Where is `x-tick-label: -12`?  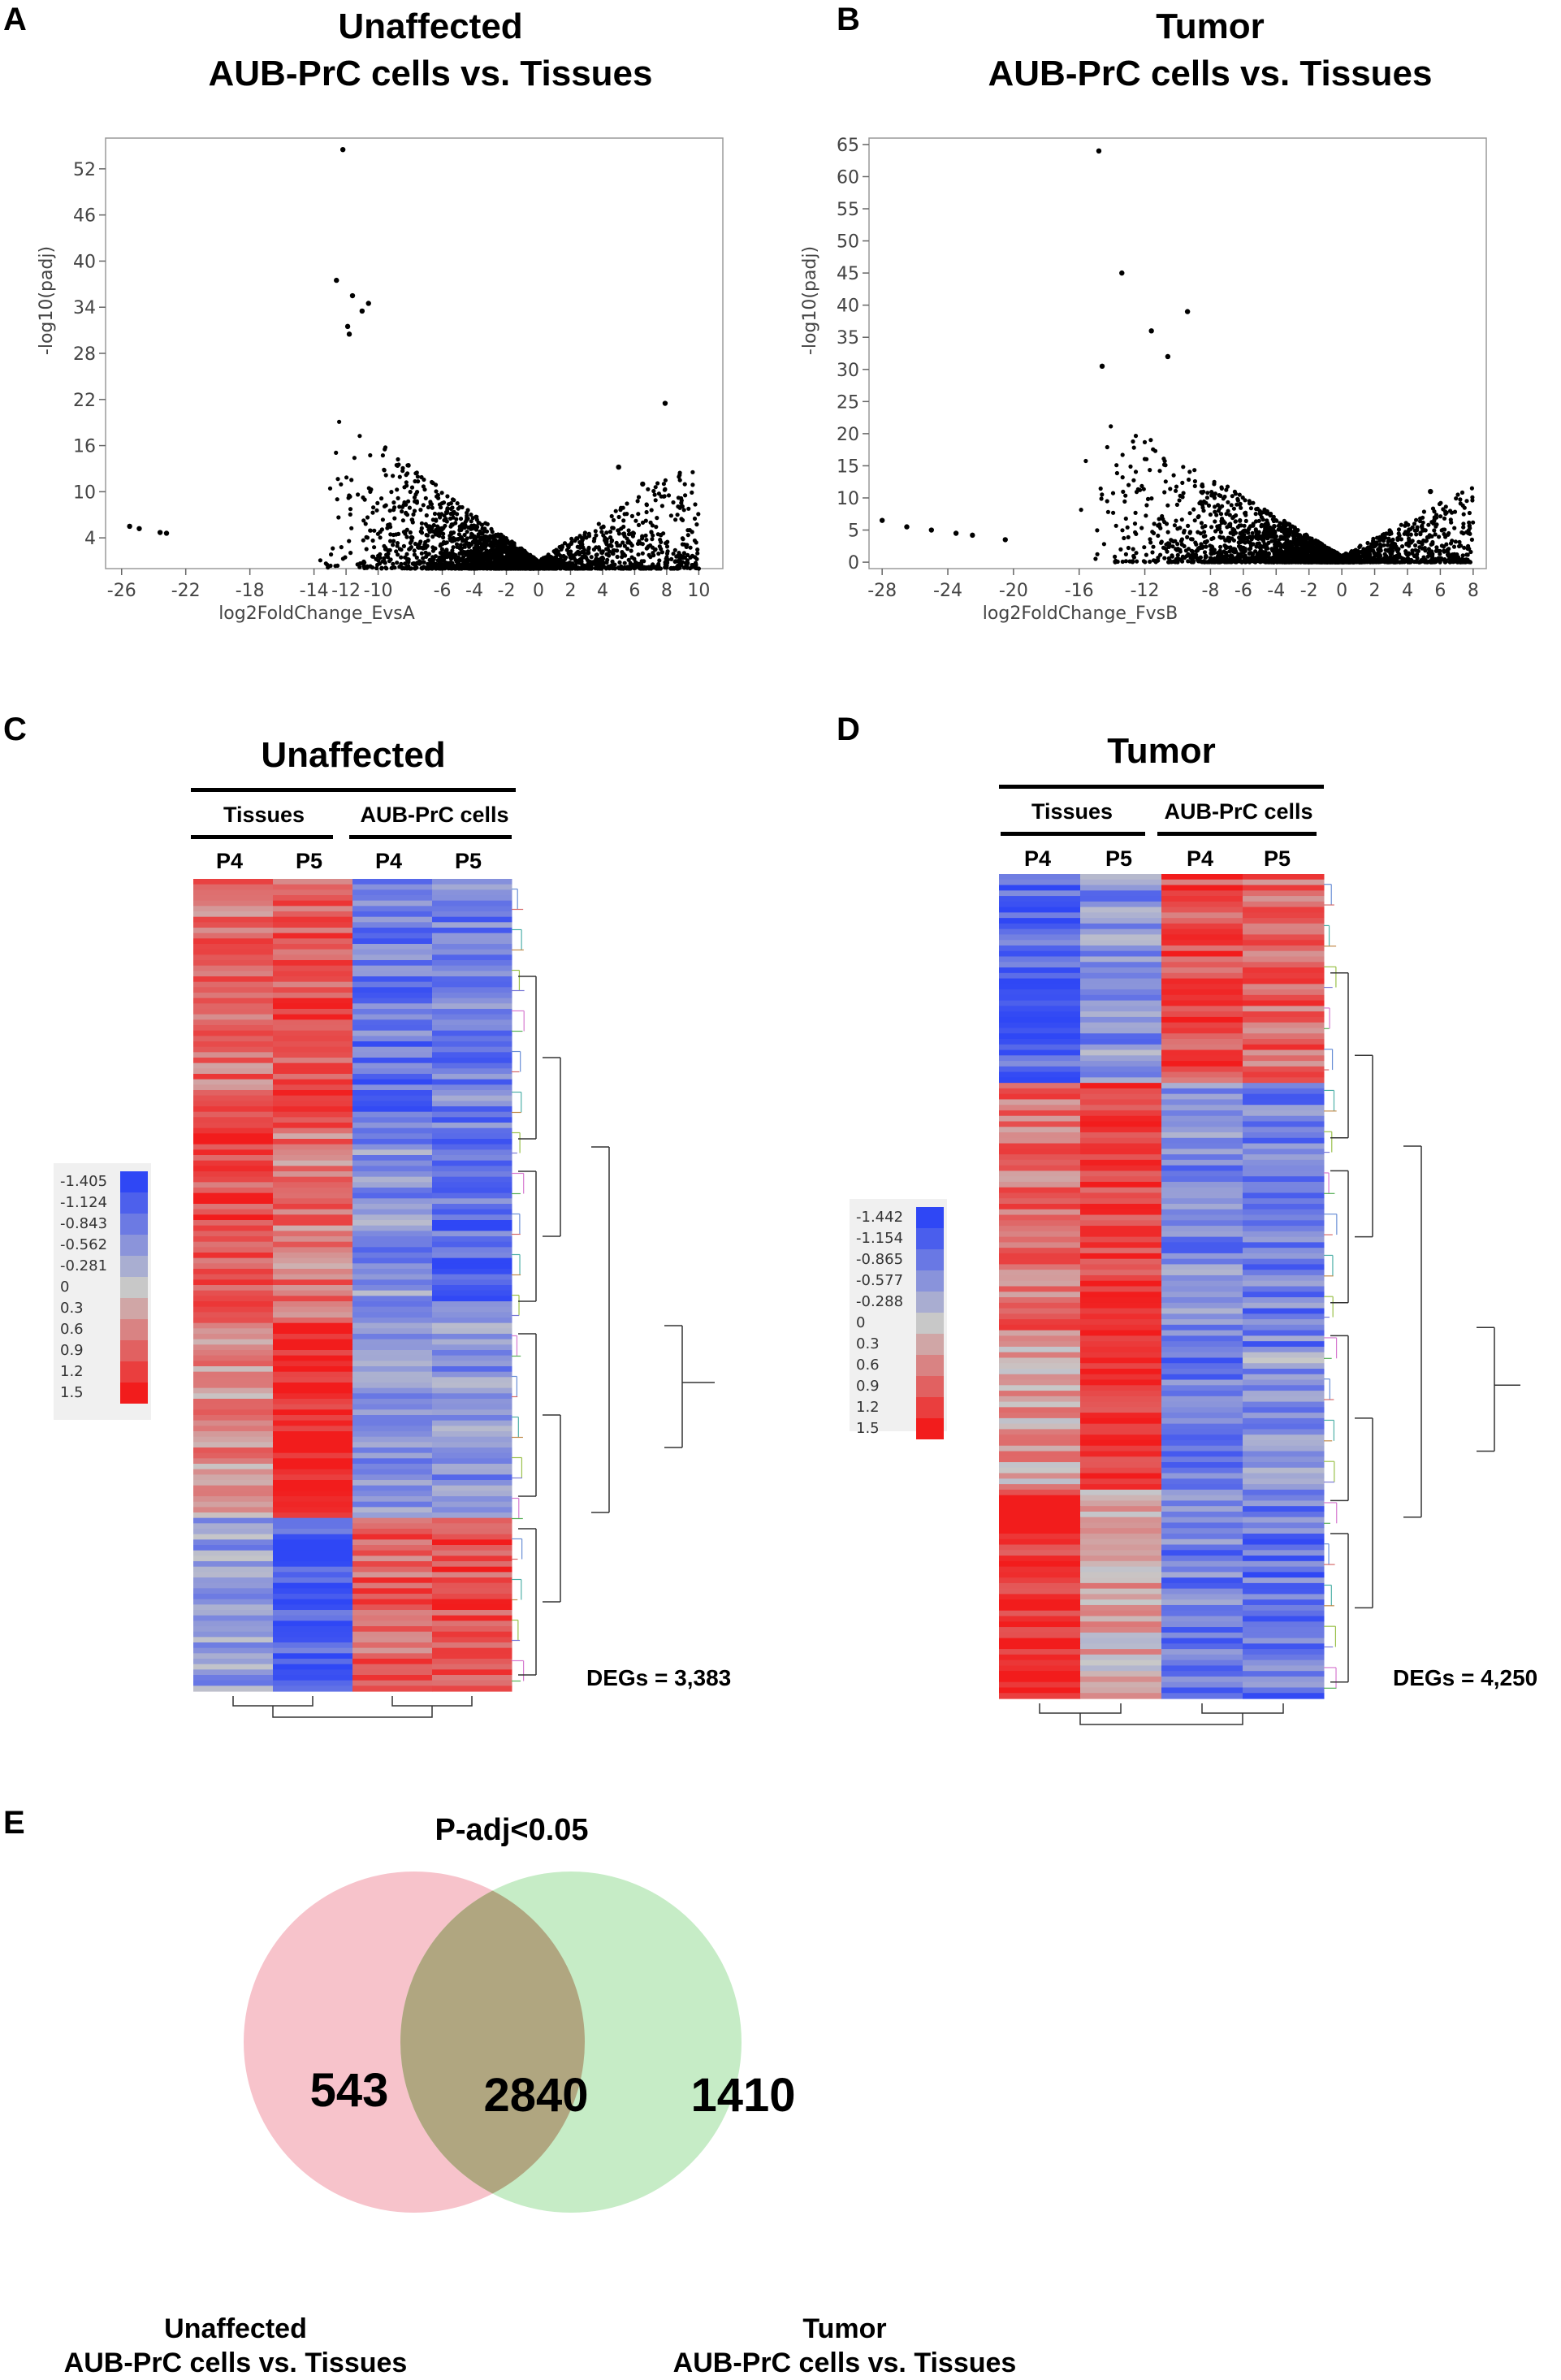 x-tick-label: -12 is located at coordinates (346, 591).